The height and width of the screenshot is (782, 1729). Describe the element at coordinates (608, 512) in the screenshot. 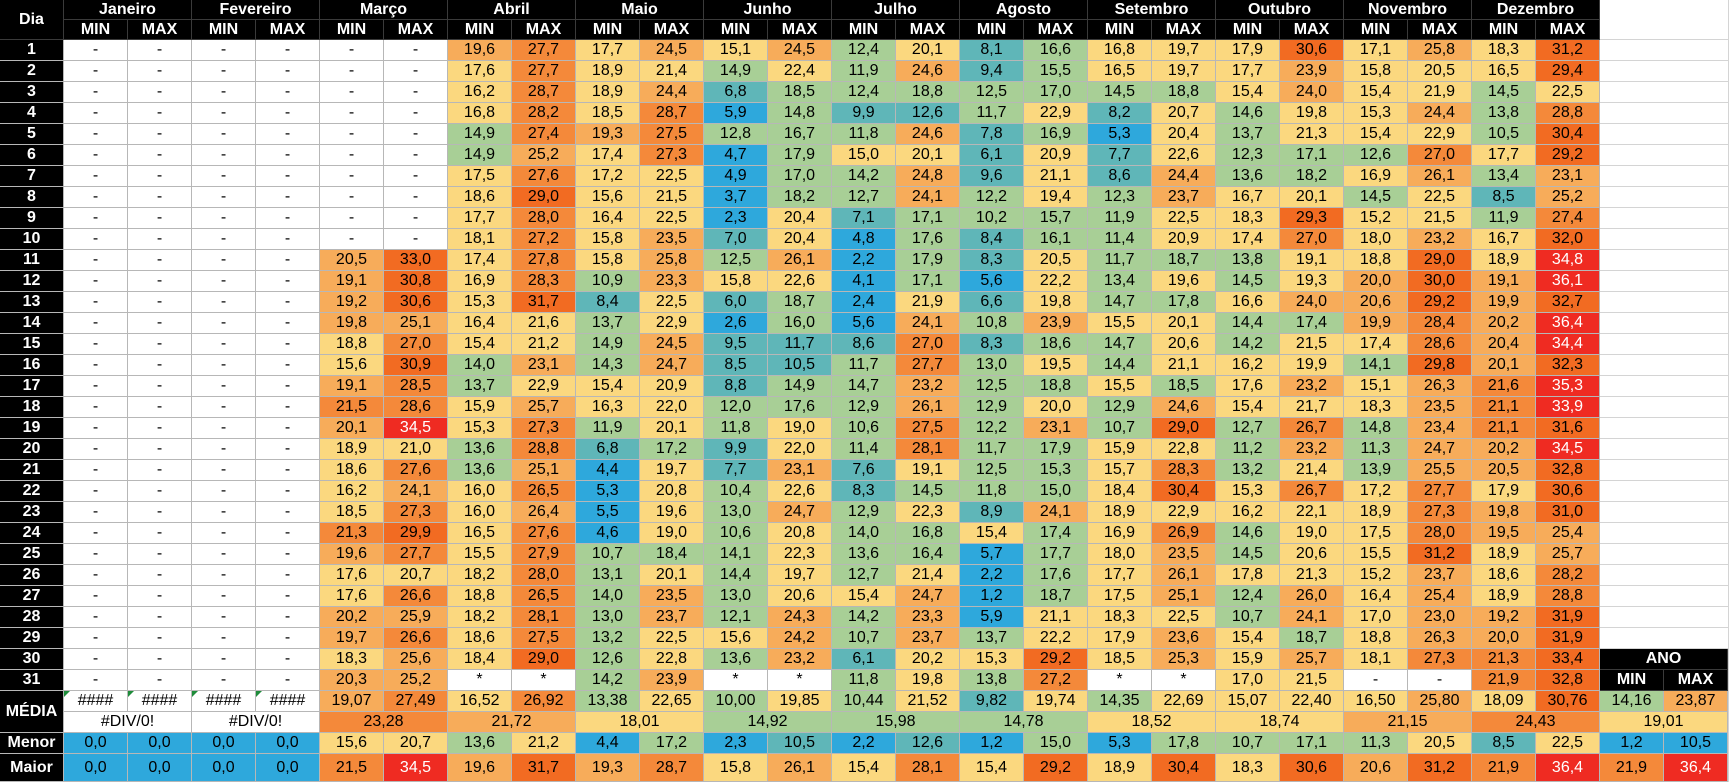

I see `cell-min: 5,5` at that location.